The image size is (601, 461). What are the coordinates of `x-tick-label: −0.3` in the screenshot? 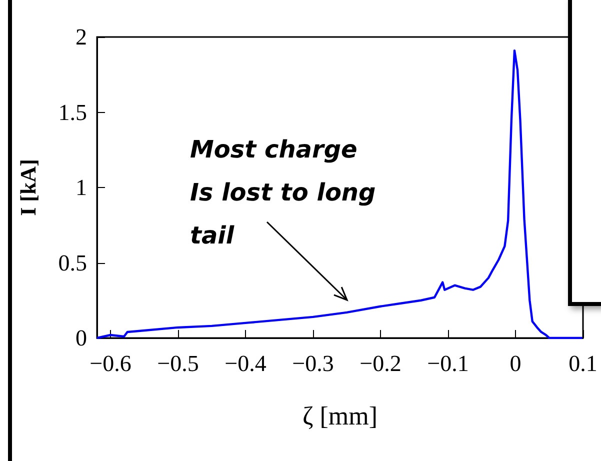 It's located at (313, 363).